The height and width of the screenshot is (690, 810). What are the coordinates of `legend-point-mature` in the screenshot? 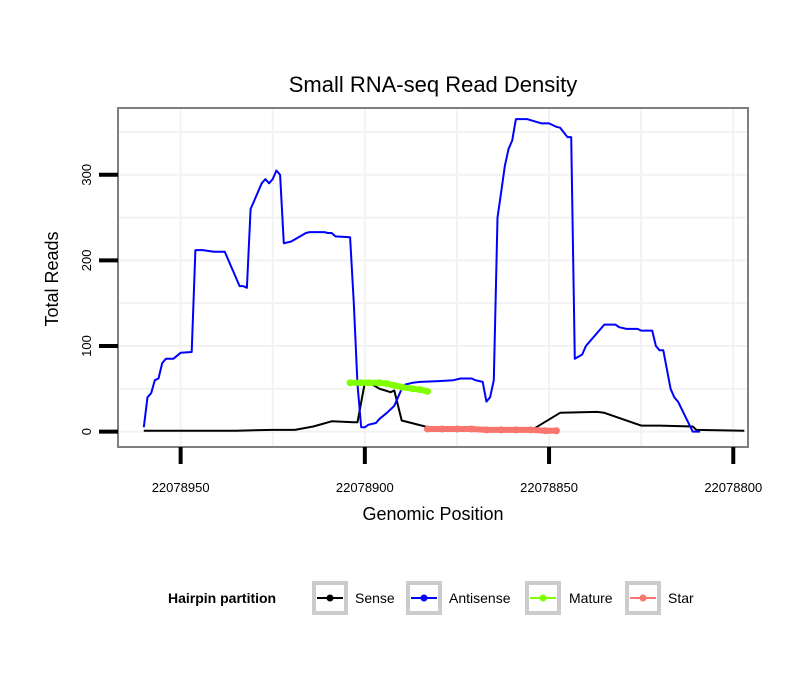 It's located at (543, 598).